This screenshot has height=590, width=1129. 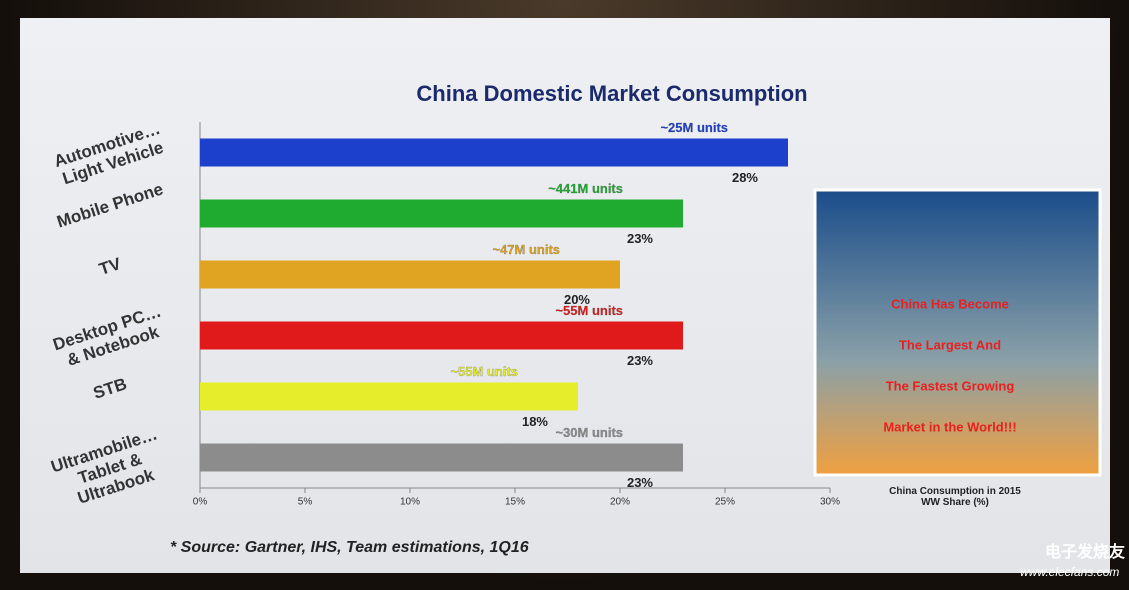 I want to click on x-tick-label: 15%, so click(x=515, y=502).